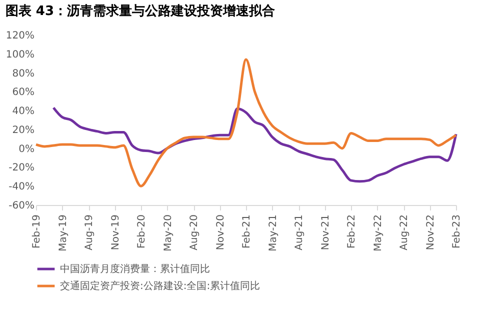  Describe the element at coordinates (63, 233) in the screenshot. I see `x-tick-label: May-19` at that location.